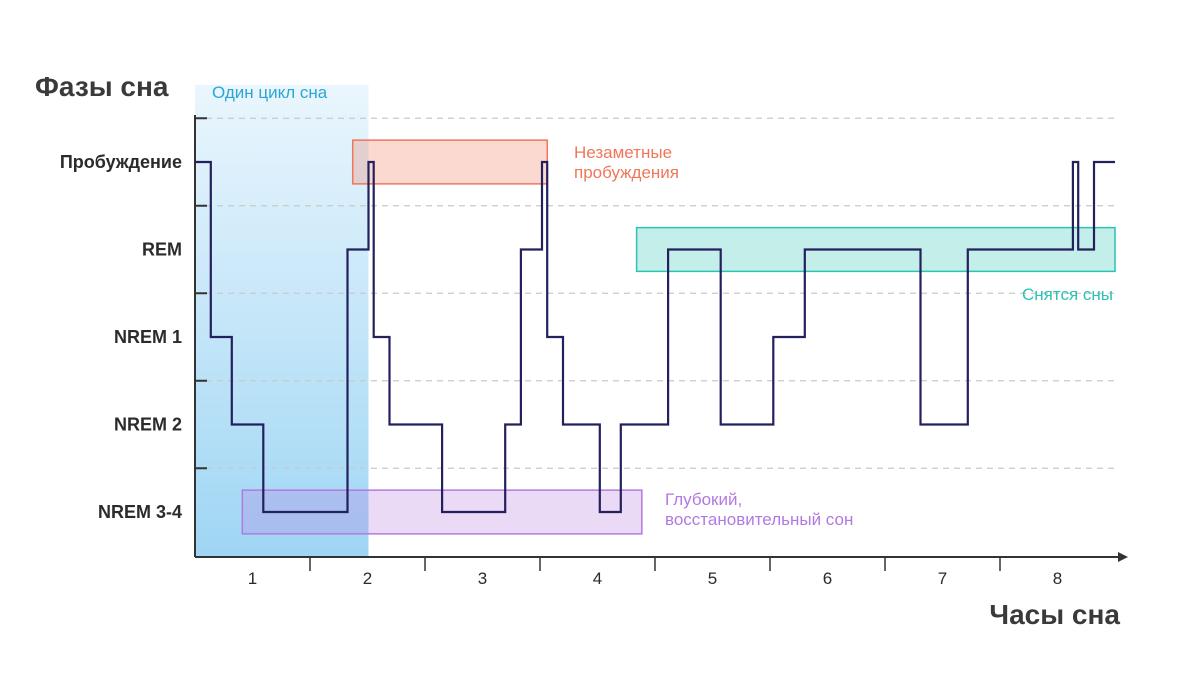 Image resolution: width=1200 pixels, height=675 pixels. Describe the element at coordinates (1057, 578) in the screenshot. I see `x-tick-label: 8` at that location.